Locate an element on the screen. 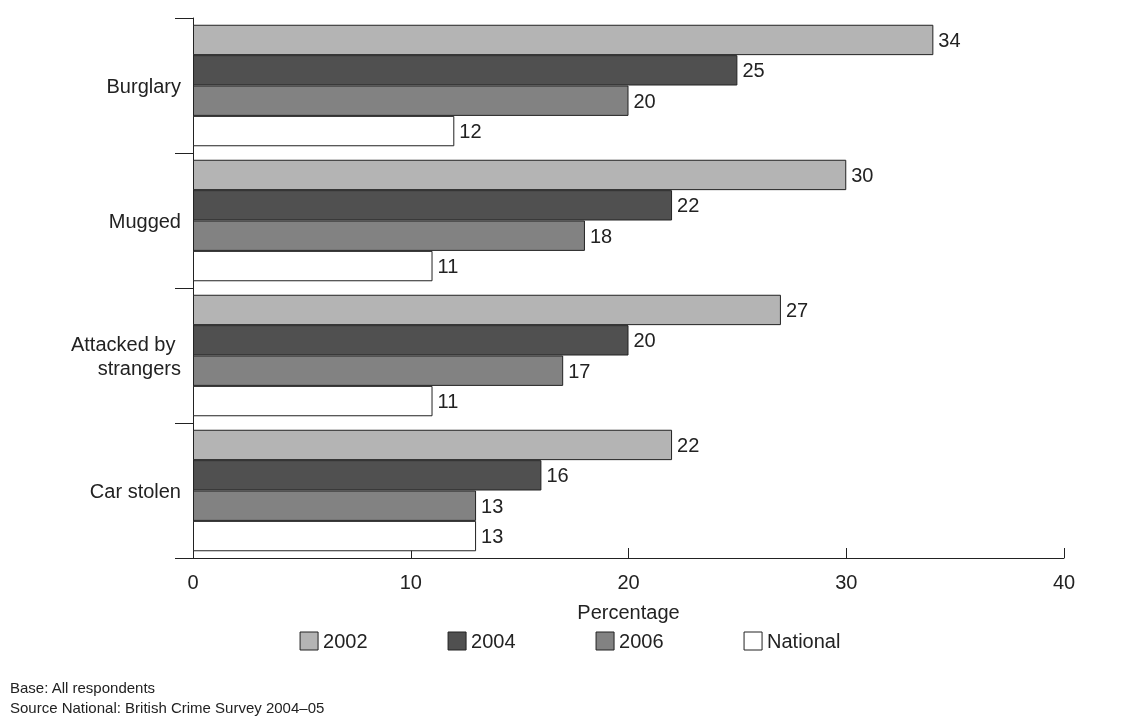  y-tick-label: Mugged is located at coordinates (144, 220).